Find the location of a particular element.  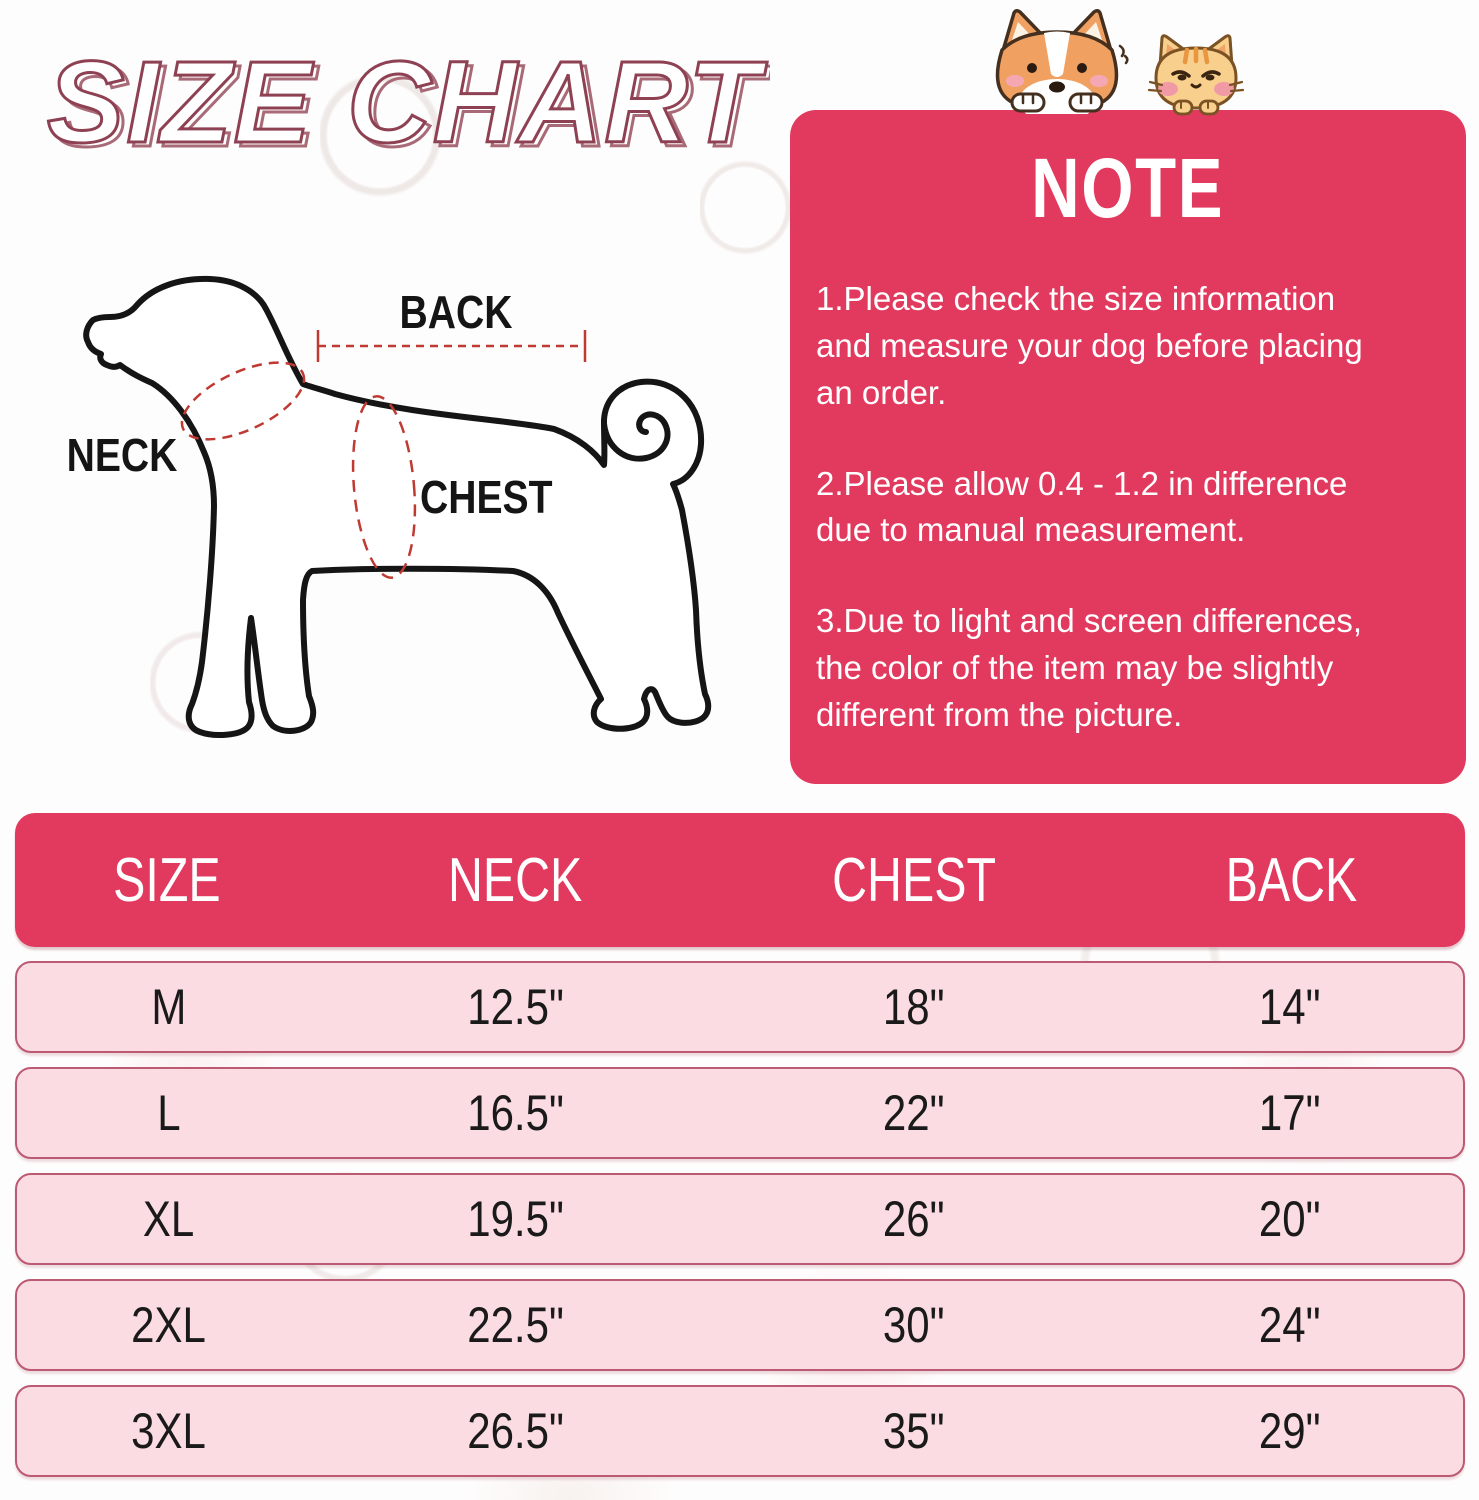

column-header-back: BACK is located at coordinates (1291, 880).